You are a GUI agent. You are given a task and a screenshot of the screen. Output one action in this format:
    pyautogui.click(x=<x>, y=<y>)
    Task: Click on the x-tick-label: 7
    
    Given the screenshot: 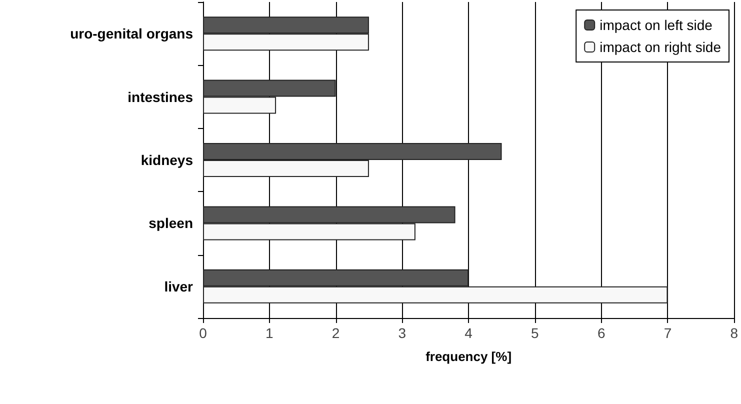 What is the action you would take?
    pyautogui.click(x=668, y=333)
    